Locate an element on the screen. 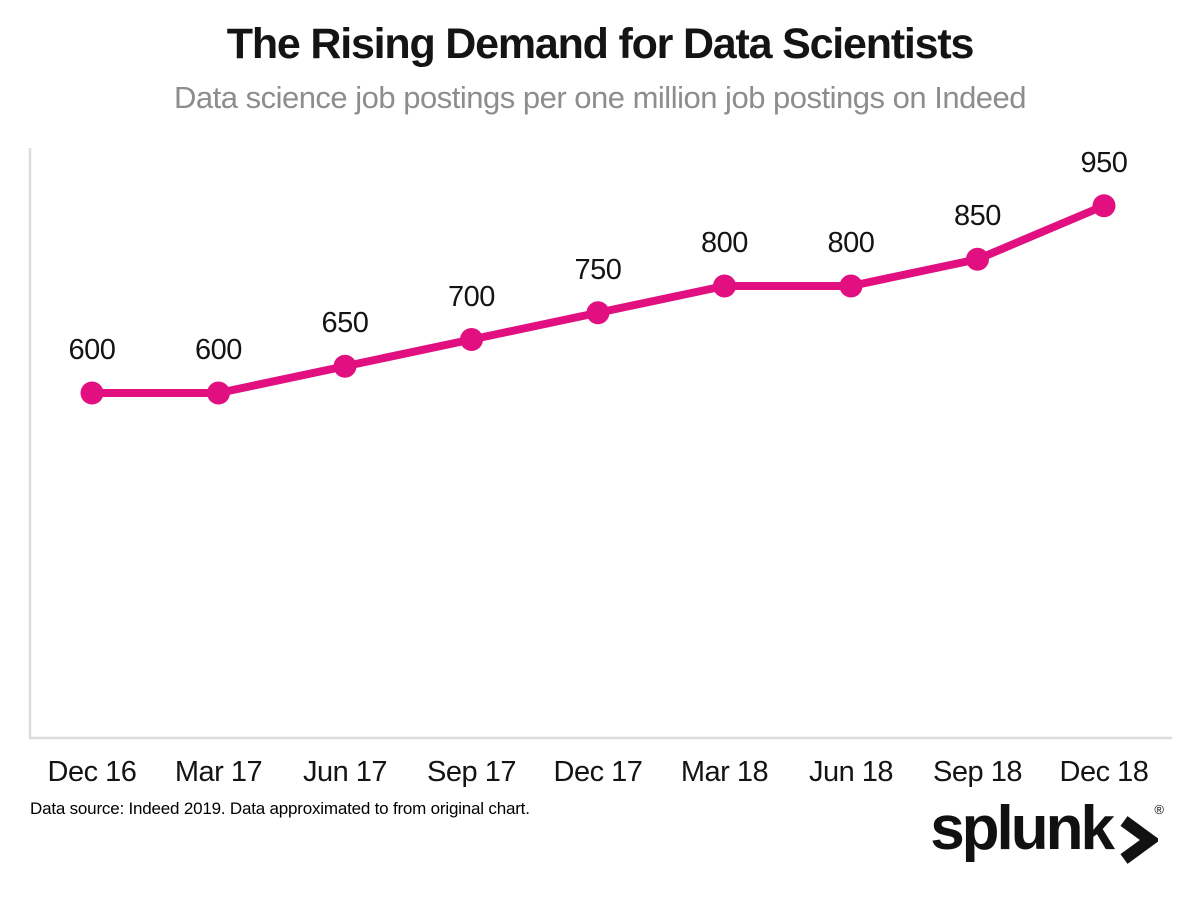 Image resolution: width=1200 pixels, height=899 pixels. x-axis-tick-label: Dec 16 is located at coordinates (92, 772).